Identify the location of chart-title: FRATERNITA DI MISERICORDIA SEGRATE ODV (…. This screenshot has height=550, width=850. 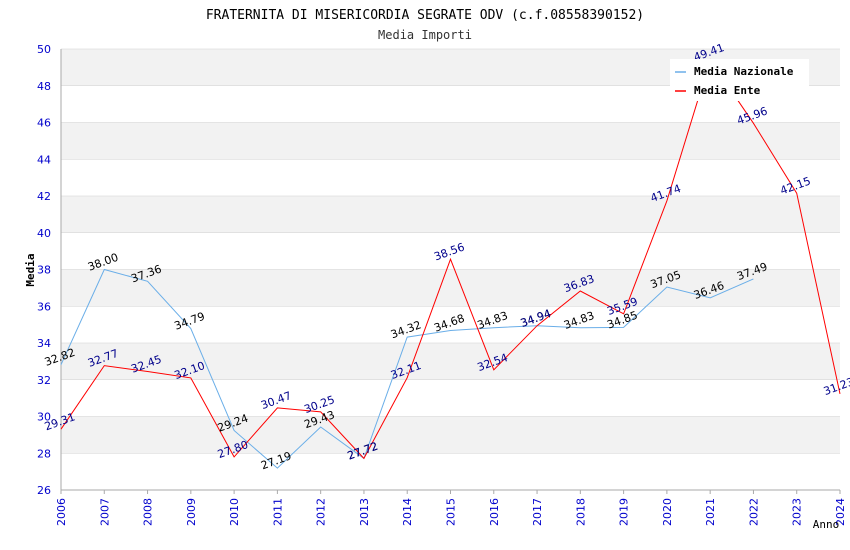
(425, 15).